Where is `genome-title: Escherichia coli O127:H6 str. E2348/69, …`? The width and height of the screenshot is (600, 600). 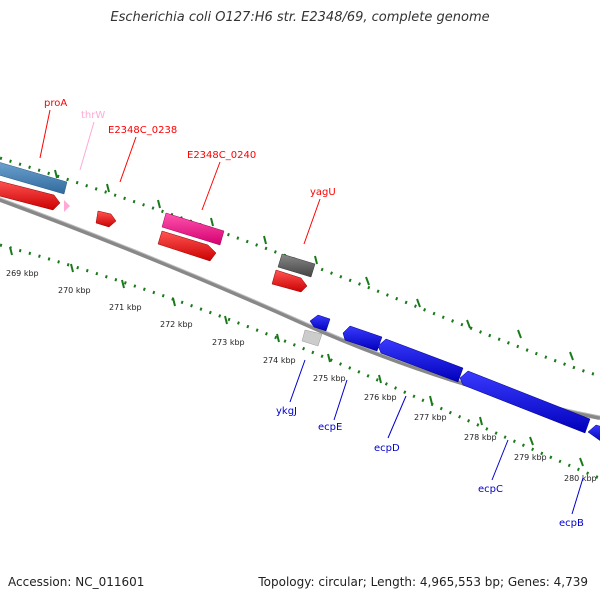
genome-title: Escherichia coli O127:H6 str. E2348/69, … is located at coordinates (300, 17).